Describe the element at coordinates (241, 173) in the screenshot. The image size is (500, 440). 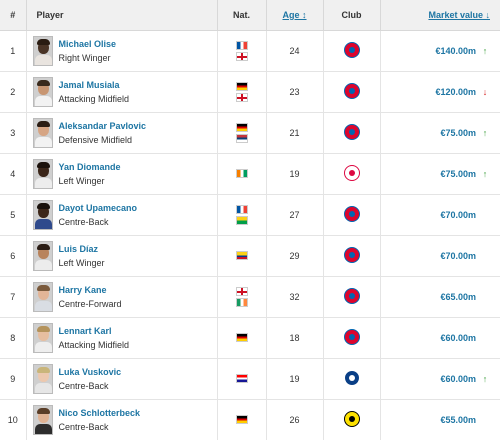
I see `flag-ivory-coast-icon` at that location.